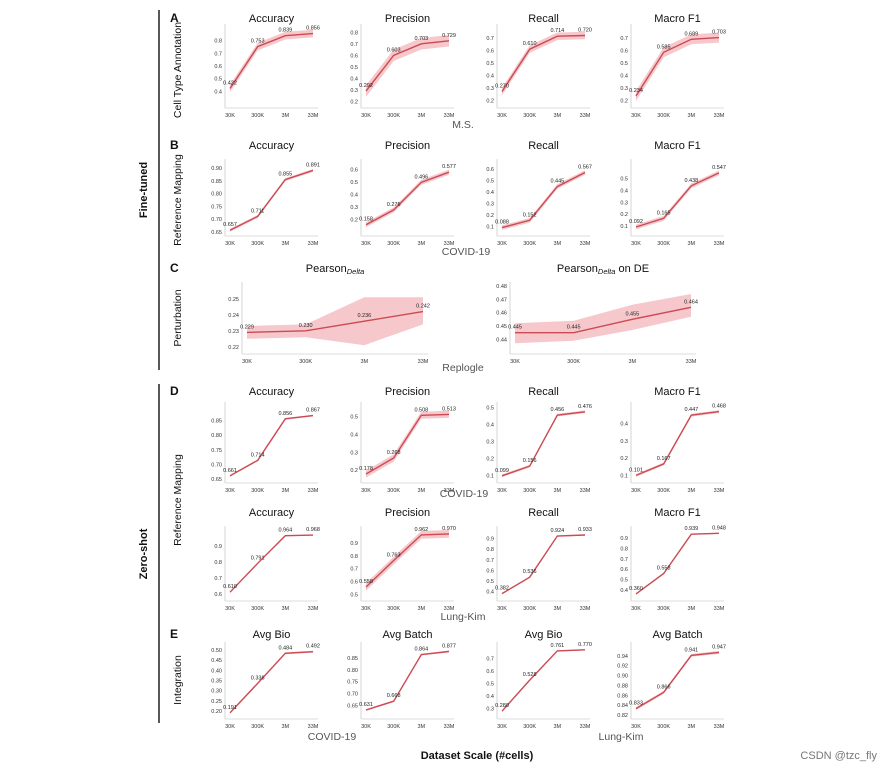 The height and width of the screenshot is (771, 890). Describe the element at coordinates (216, 702) in the screenshot. I see `y-tick-label: 0.25` at that location.